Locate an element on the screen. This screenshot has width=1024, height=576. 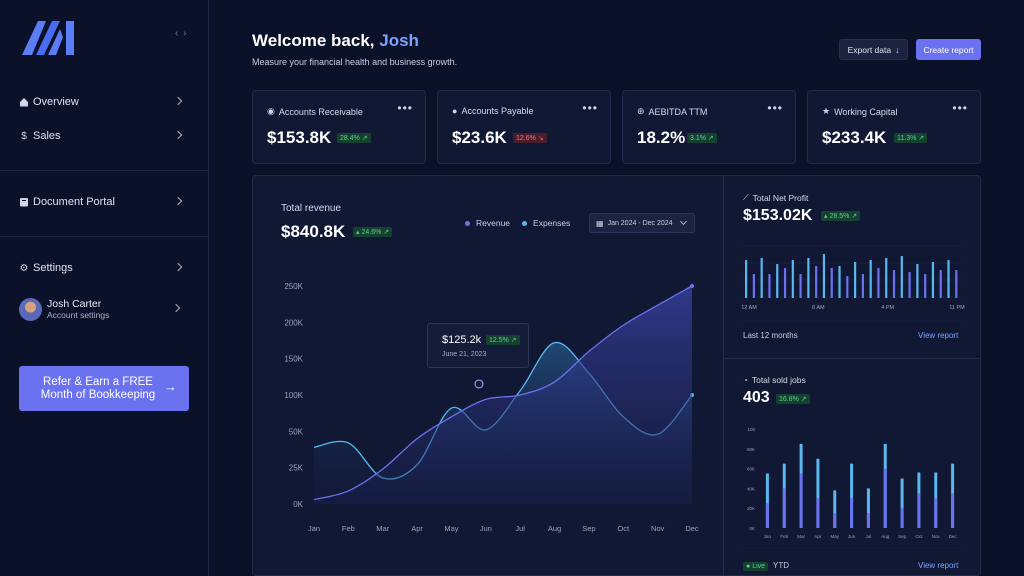
user-first-name: Josh is located at coordinates (399, 40).